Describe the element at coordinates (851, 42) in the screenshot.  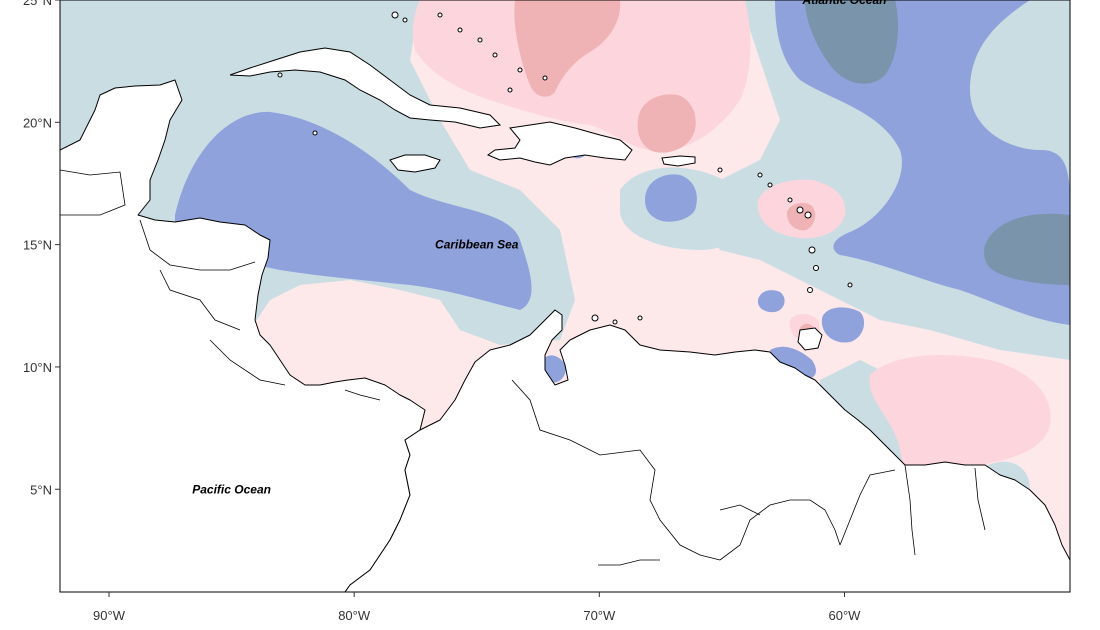
I see `strong-negative-region-north` at that location.